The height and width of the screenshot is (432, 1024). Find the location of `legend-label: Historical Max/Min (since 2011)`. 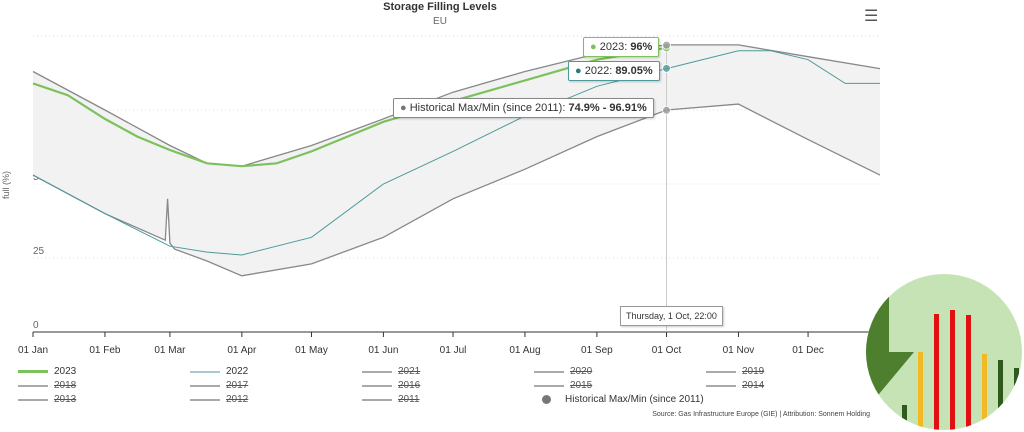

legend-label: Historical Max/Min (since 2011) is located at coordinates (634, 399).